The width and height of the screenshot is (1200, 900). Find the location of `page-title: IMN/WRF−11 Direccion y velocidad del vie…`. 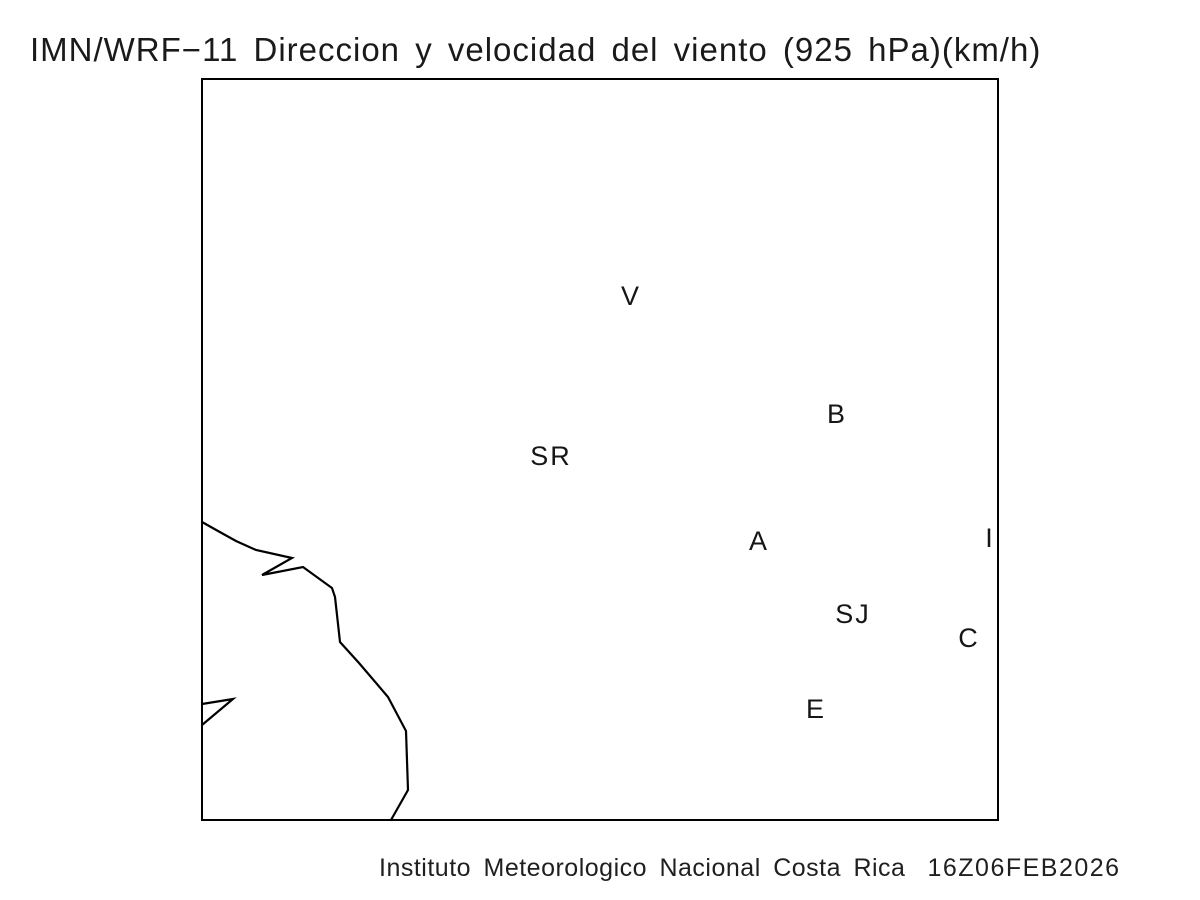

page-title: IMN/WRF−11 Direccion y velocidad del vie… is located at coordinates (536, 49).